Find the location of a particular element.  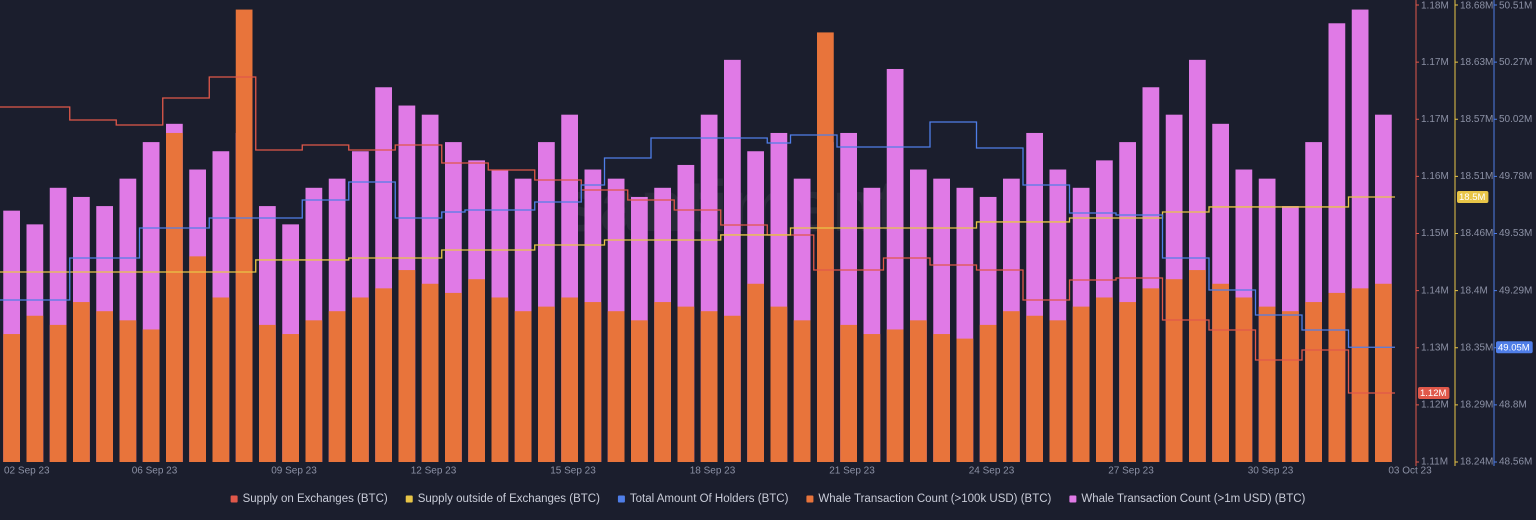

y-tick-label: 18.68M is located at coordinates (1476, 6).